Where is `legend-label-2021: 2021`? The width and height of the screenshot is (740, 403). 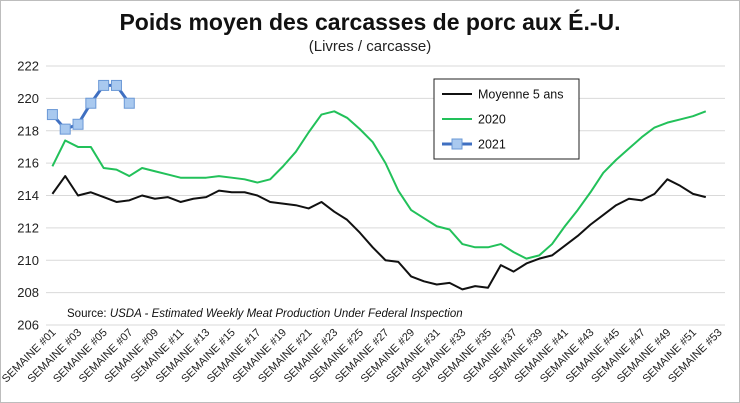 legend-label-2021: 2021 is located at coordinates (492, 145).